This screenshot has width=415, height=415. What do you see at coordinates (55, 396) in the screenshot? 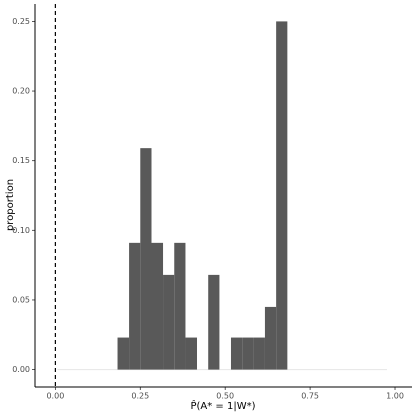
I see `x-tick-label: 0.00` at bounding box center [55, 396].